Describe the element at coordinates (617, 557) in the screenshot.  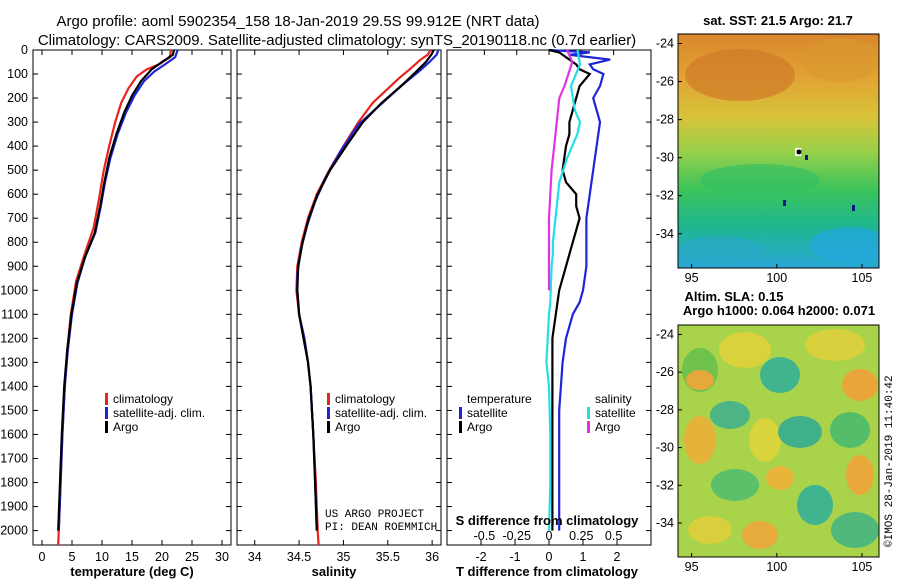
I see `x-tick-label: 2` at that location.